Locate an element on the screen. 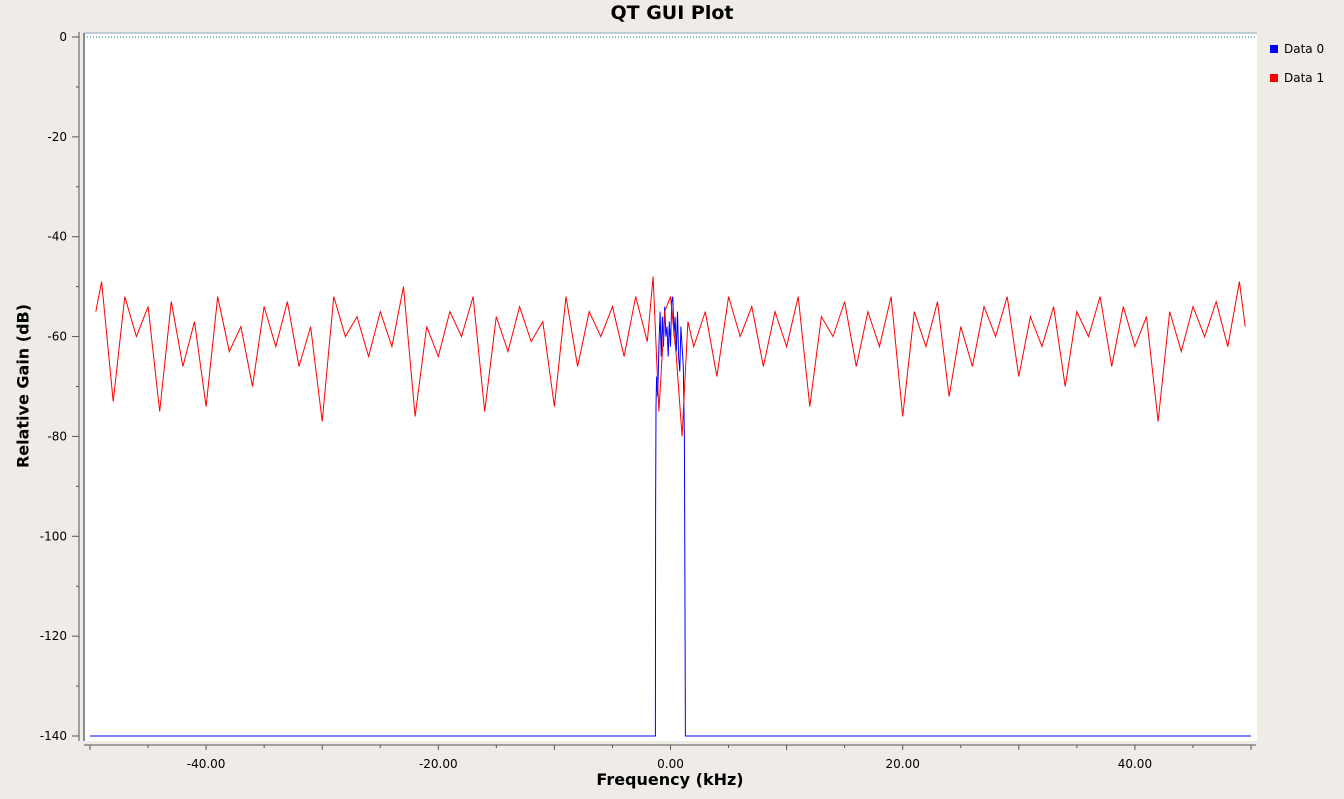 This screenshot has height=799, width=1344. y-tick-label: -140 is located at coordinates (53, 736).